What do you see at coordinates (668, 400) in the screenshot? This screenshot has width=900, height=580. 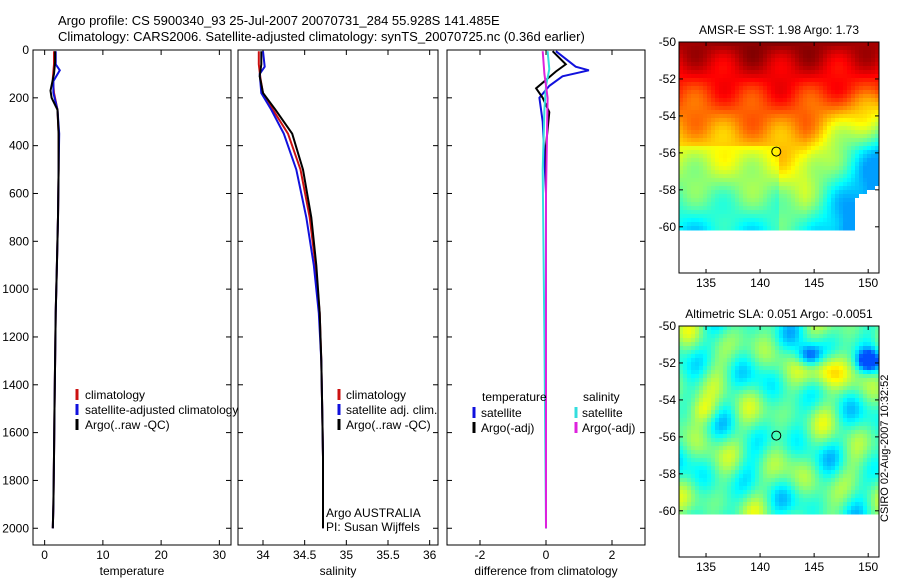 I see `sla-map-ytick-label: -54` at bounding box center [668, 400].